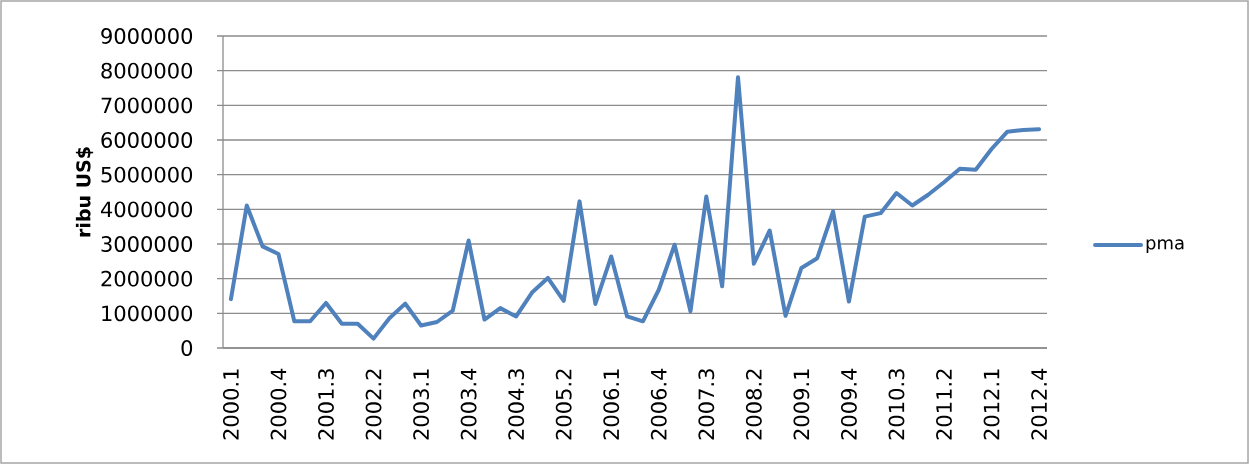 The height and width of the screenshot is (464, 1249). I want to click on x-tick-label: 2010.3, so click(896, 404).